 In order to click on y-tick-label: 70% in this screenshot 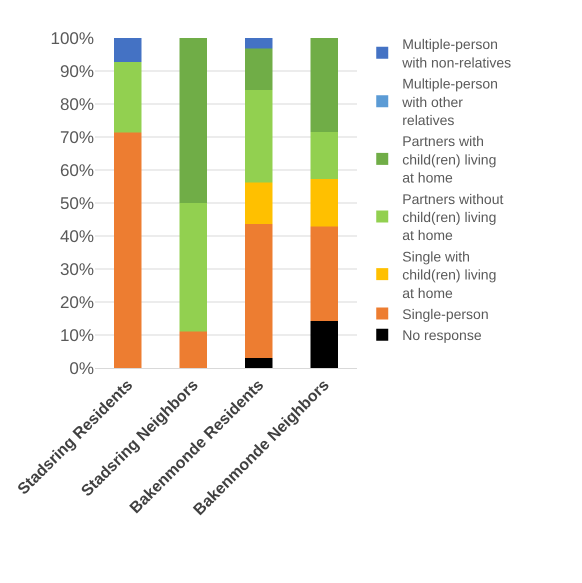, I will do `click(77, 137)`.